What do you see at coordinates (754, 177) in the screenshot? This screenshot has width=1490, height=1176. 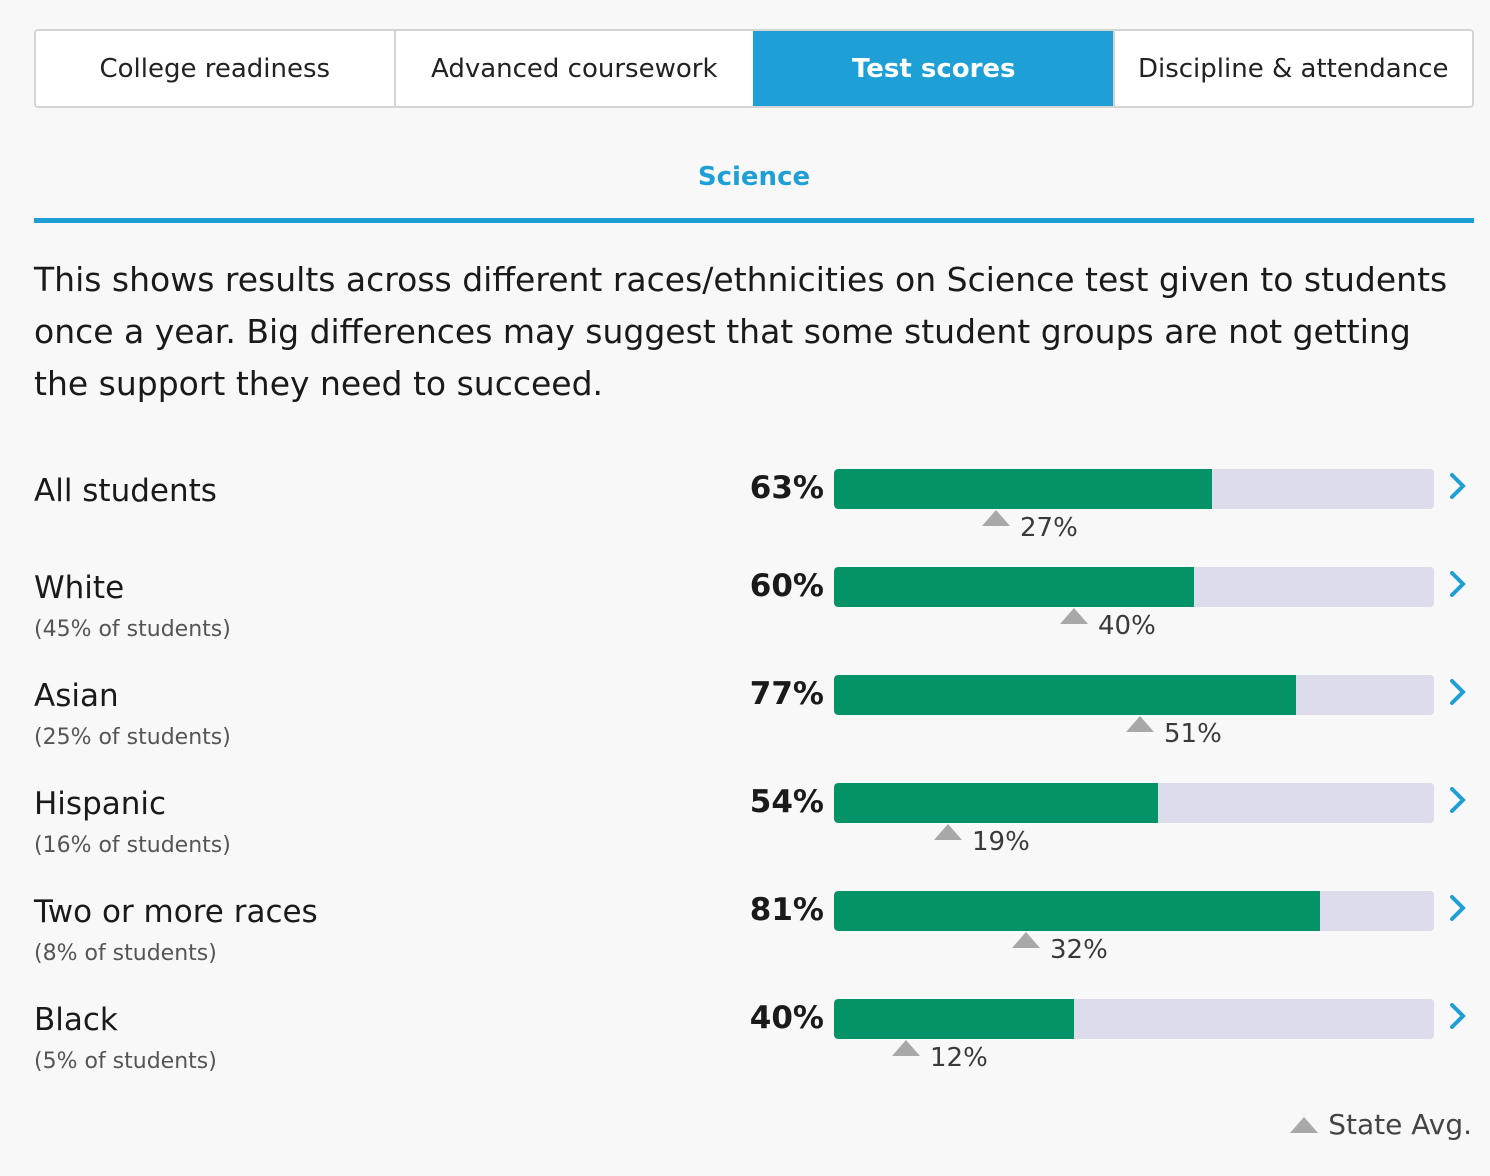 I see `subject-tab-science: Science` at bounding box center [754, 177].